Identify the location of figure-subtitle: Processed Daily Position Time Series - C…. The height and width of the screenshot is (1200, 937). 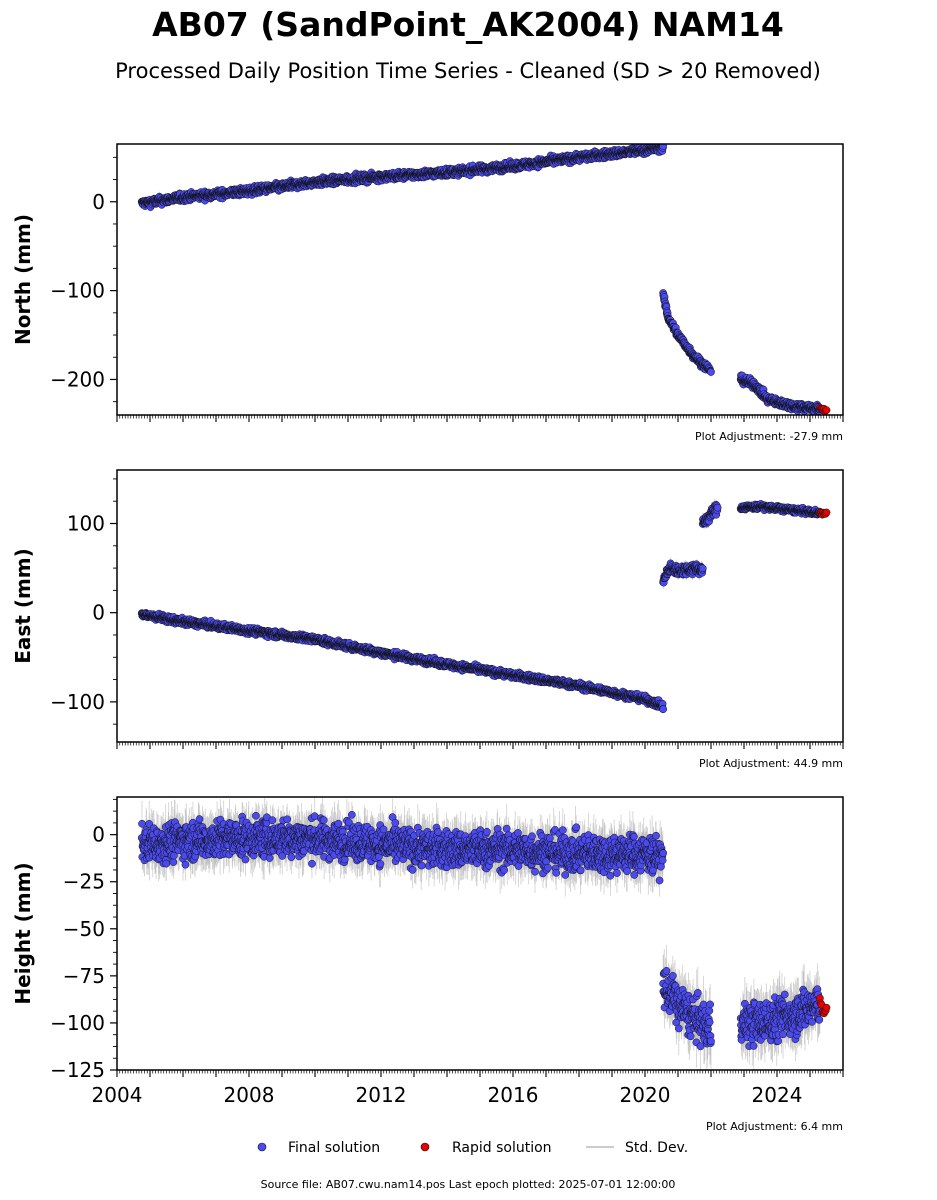
(468, 71).